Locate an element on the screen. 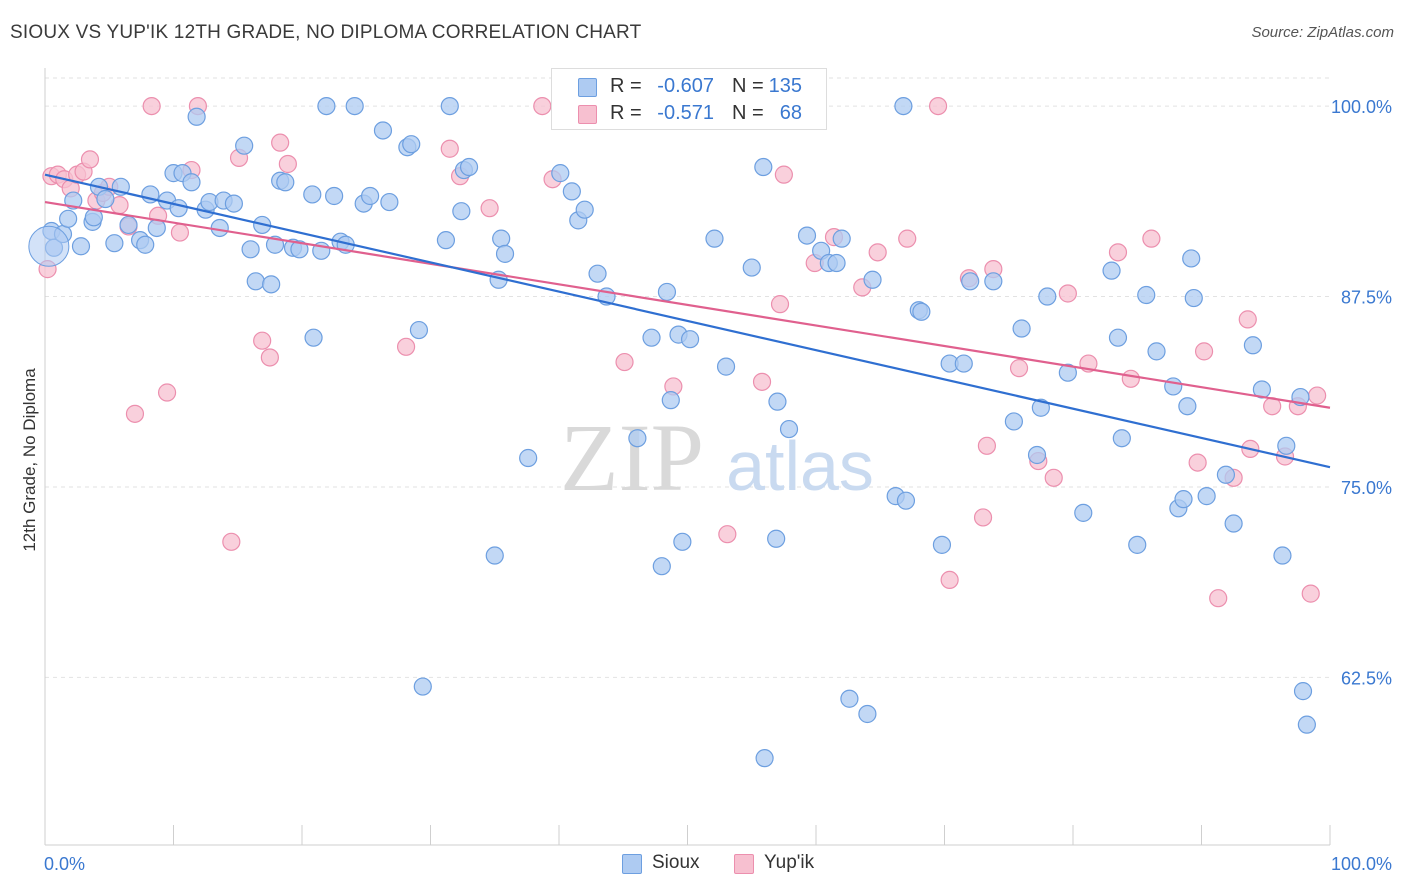  stats-row-yupik: R = -0.571 N = 68 is located at coordinates (689, 113).